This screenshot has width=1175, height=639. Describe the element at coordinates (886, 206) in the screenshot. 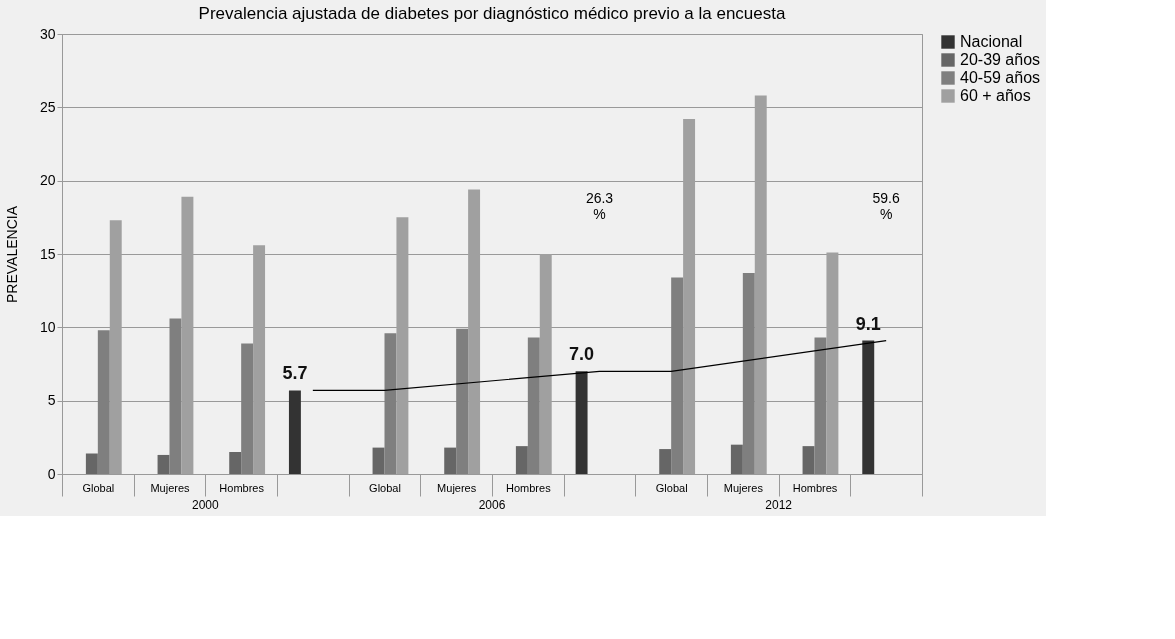

I see `annotation: 59.6 %` at that location.